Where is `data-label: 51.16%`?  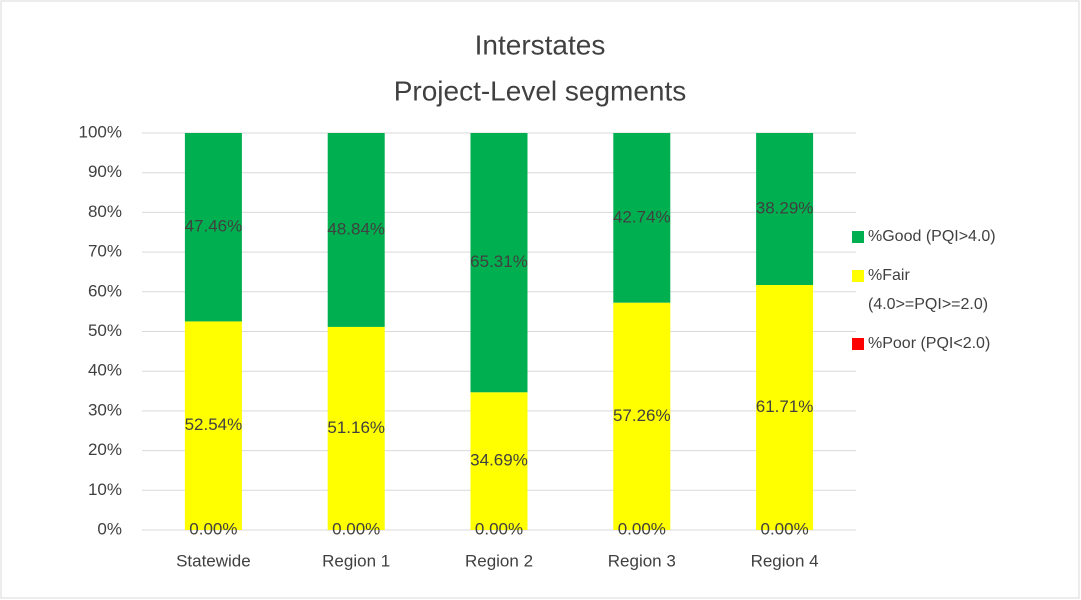 data-label: 51.16% is located at coordinates (356, 427).